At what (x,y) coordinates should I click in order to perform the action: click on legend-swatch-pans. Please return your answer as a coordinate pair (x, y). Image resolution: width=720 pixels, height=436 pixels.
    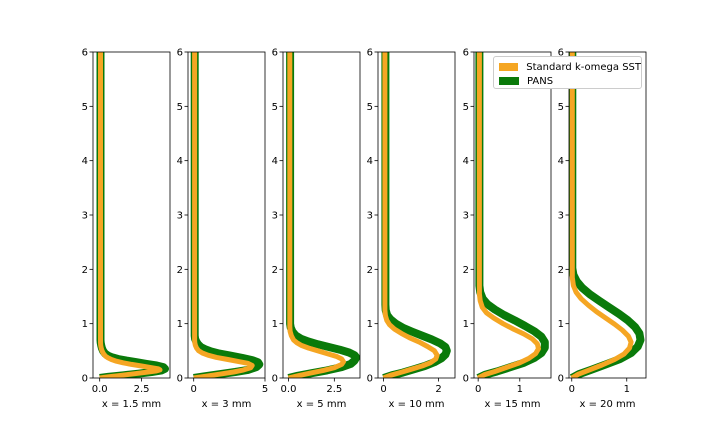
    Looking at the image, I should click on (509, 81).